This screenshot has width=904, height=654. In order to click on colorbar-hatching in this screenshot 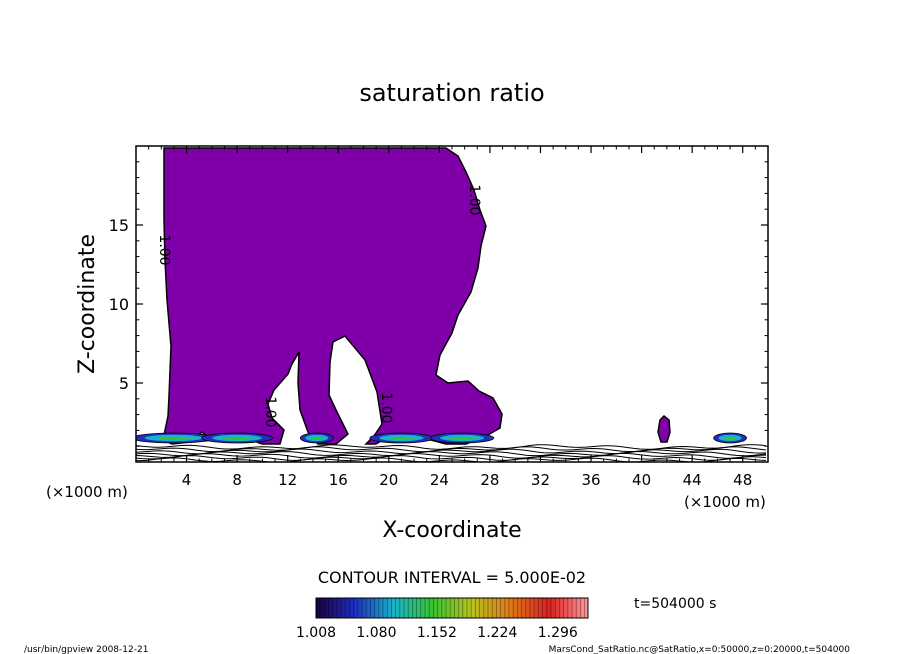, I will do `click(452, 608)`.